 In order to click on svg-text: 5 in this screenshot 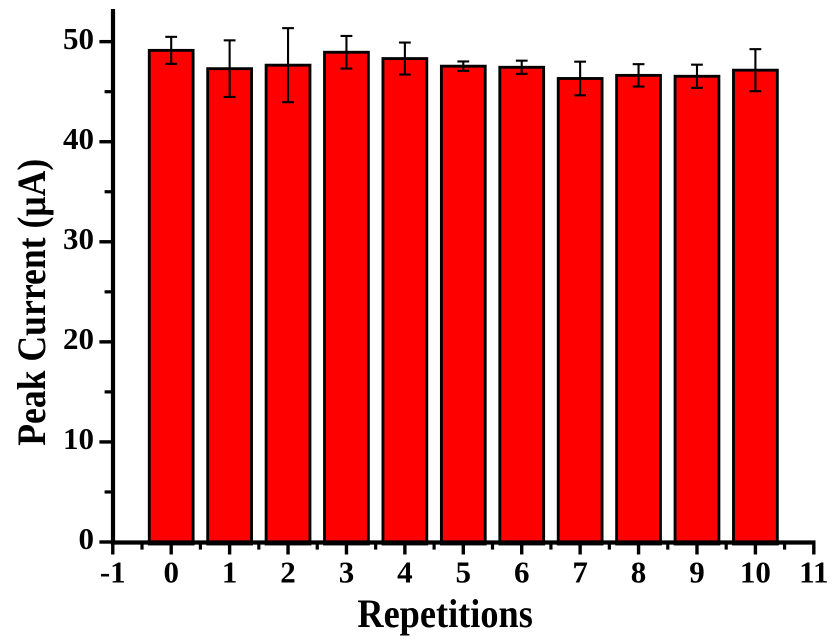, I will do `click(464, 572)`.